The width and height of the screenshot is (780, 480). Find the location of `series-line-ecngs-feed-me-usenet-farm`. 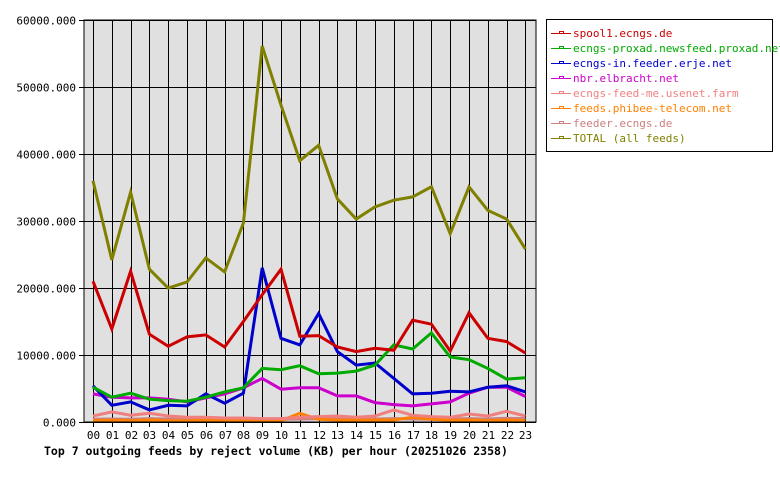

series-line-ecngs-feed-me-usenet-farm is located at coordinates (309, 414).